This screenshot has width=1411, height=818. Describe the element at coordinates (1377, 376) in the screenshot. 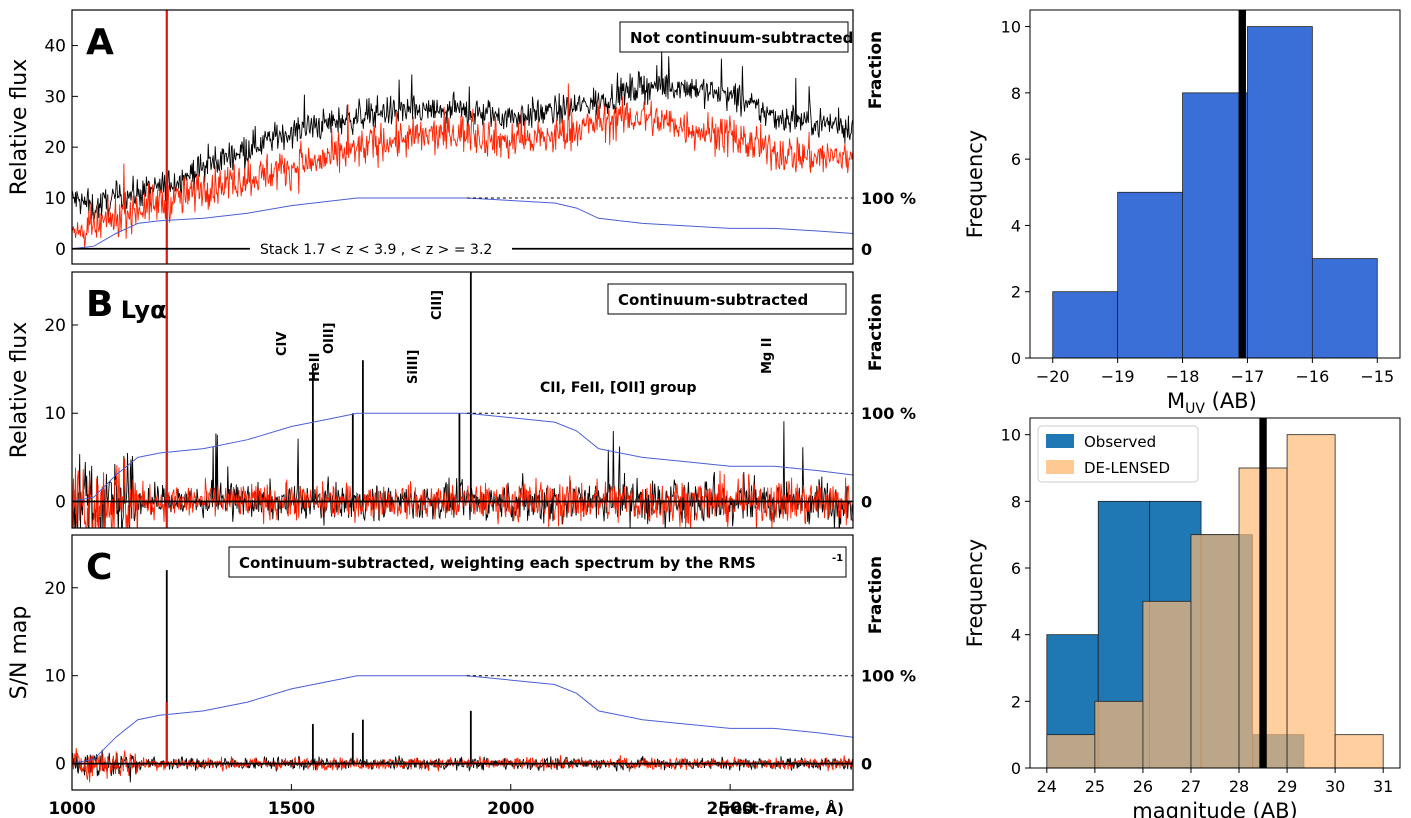

I see `x-tick-label: −15` at that location.